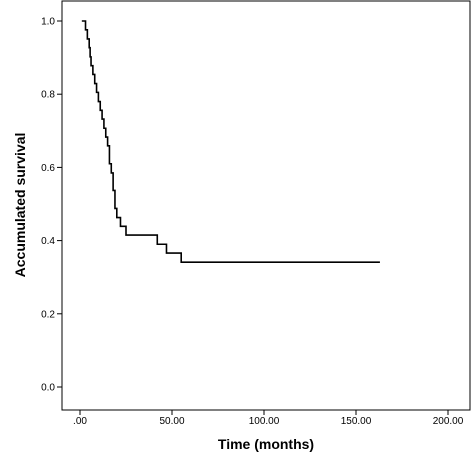 Image resolution: width=473 pixels, height=467 pixels. What do you see at coordinates (48, 22) in the screenshot?
I see `y-tick-label: 1.0` at bounding box center [48, 22].